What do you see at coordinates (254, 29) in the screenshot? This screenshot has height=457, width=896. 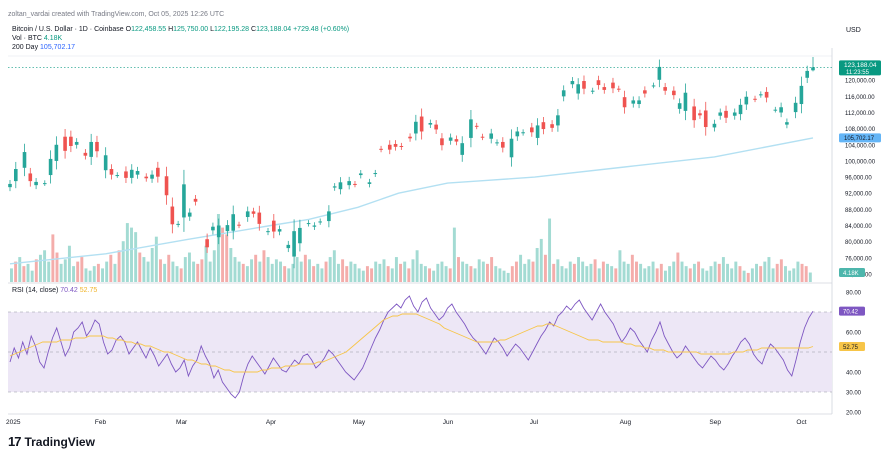 I see `close-label: C` at bounding box center [254, 29].